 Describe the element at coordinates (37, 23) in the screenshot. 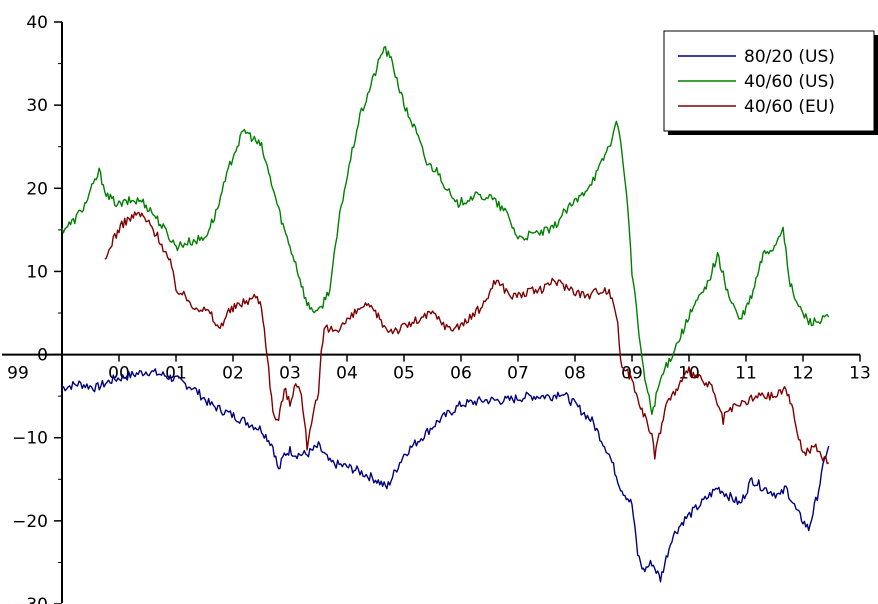

I see `y-tick-label: 40` at that location.